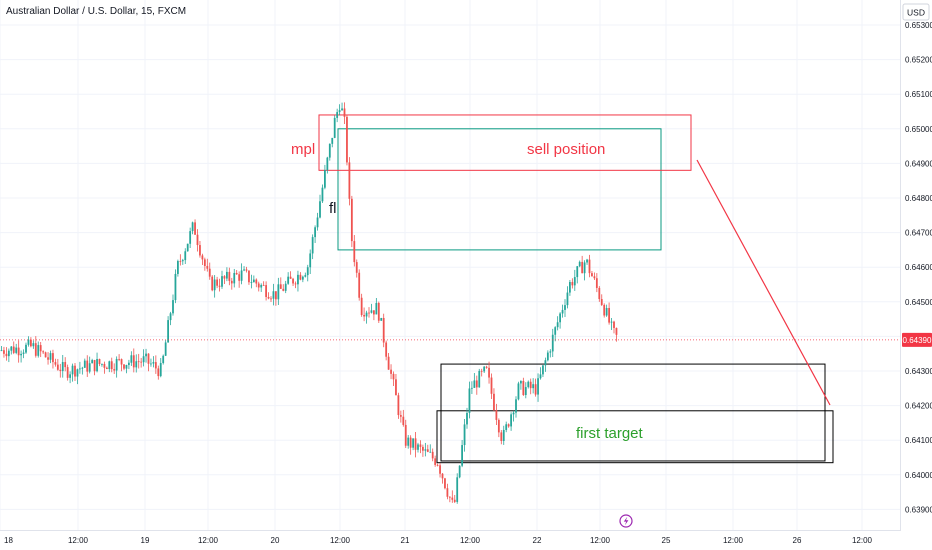  Describe the element at coordinates (918, 406) in the screenshot. I see `price-tick-label: 0.64200` at that location.